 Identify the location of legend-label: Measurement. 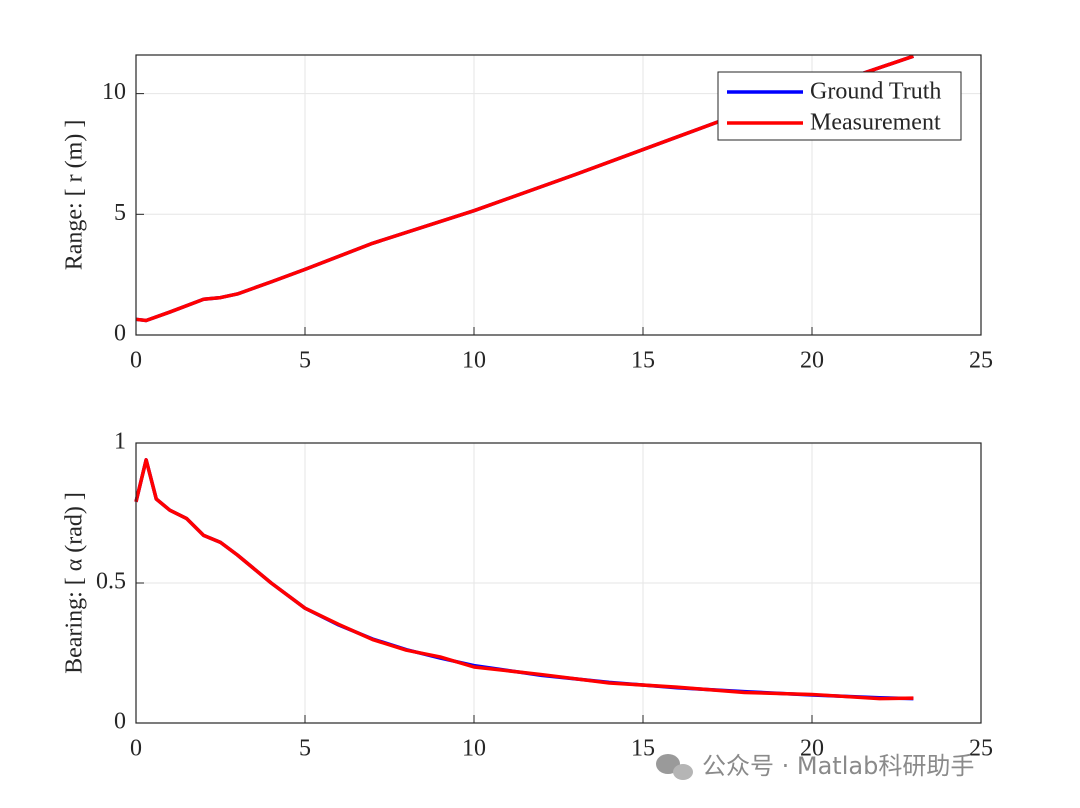
(875, 123).